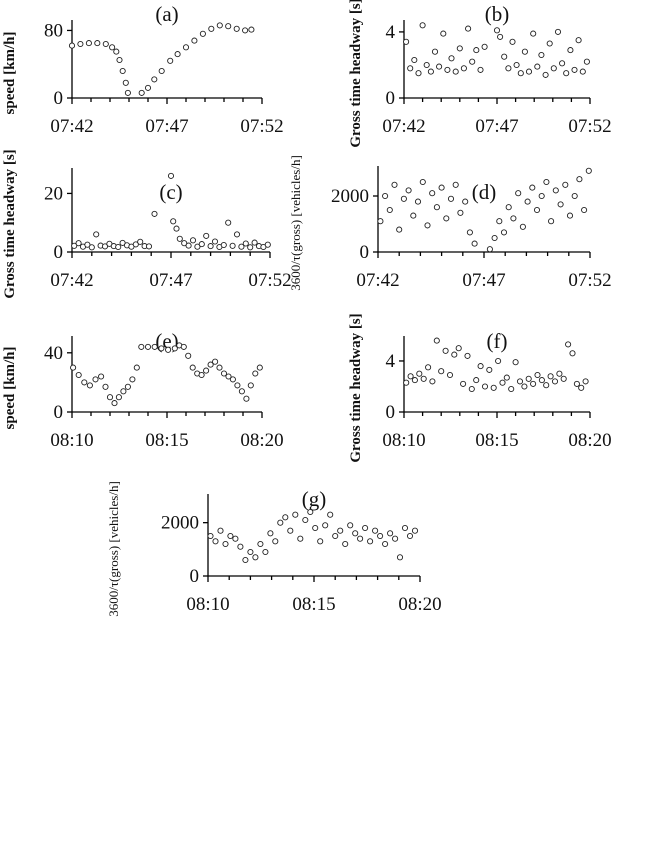 The image size is (654, 846). What do you see at coordinates (180, 523) in the screenshot?
I see `y-tick-label: 2000` at bounding box center [180, 523].